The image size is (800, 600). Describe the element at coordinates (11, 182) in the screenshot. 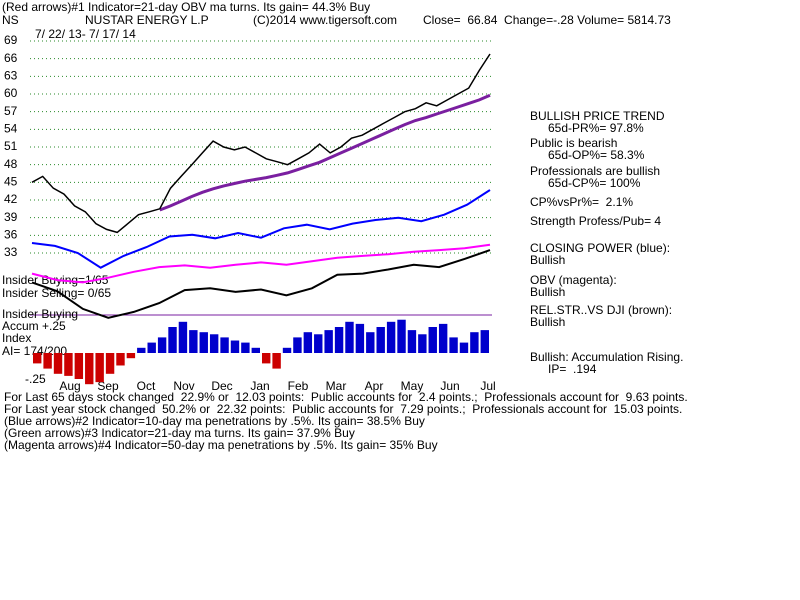

I see `y-tick-label: 45` at that location.